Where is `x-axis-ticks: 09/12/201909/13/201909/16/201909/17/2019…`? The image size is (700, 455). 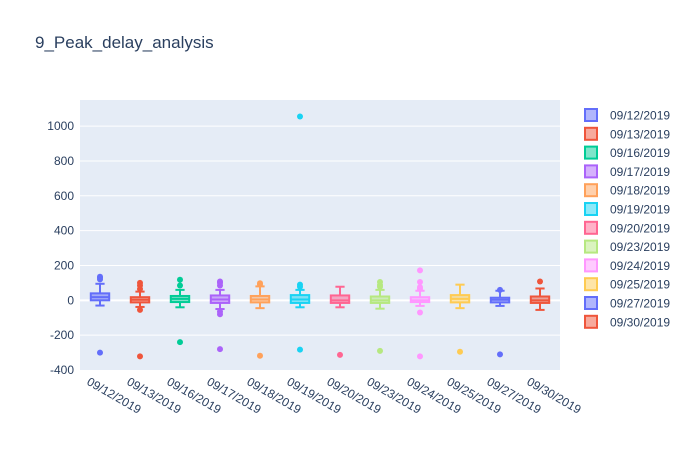 x-axis-ticks: 09/12/201909/13/201909/16/201909/17/2019… is located at coordinates (334, 395).